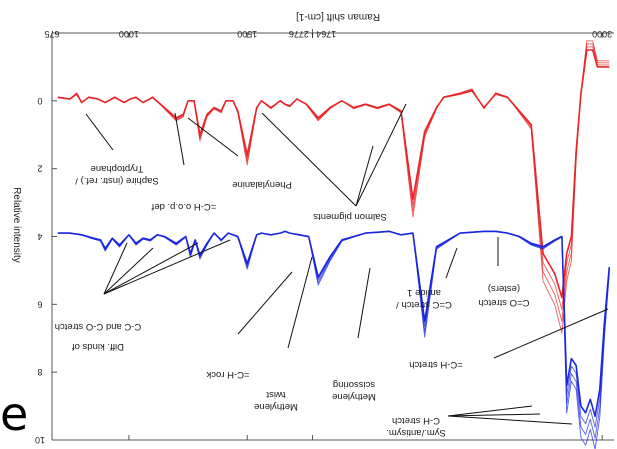  I want to click on x-tick-label: 1500, so click(247, 34).